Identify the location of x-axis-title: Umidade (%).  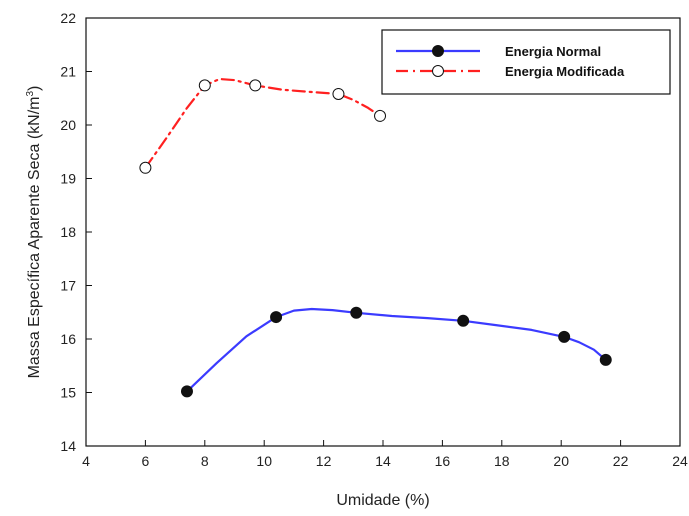
(382, 500).